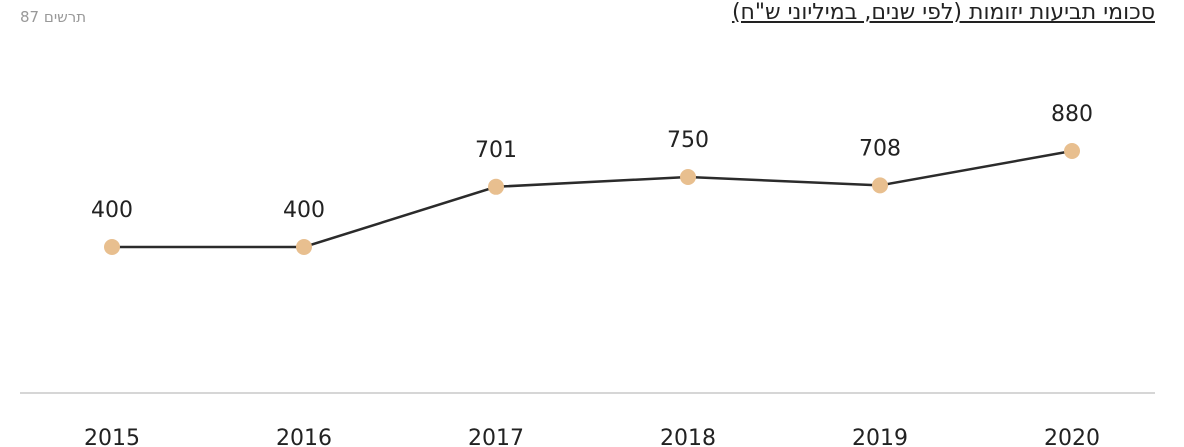 The image size is (1184, 447). I want to click on x-tick-label: 2017, so click(496, 436).